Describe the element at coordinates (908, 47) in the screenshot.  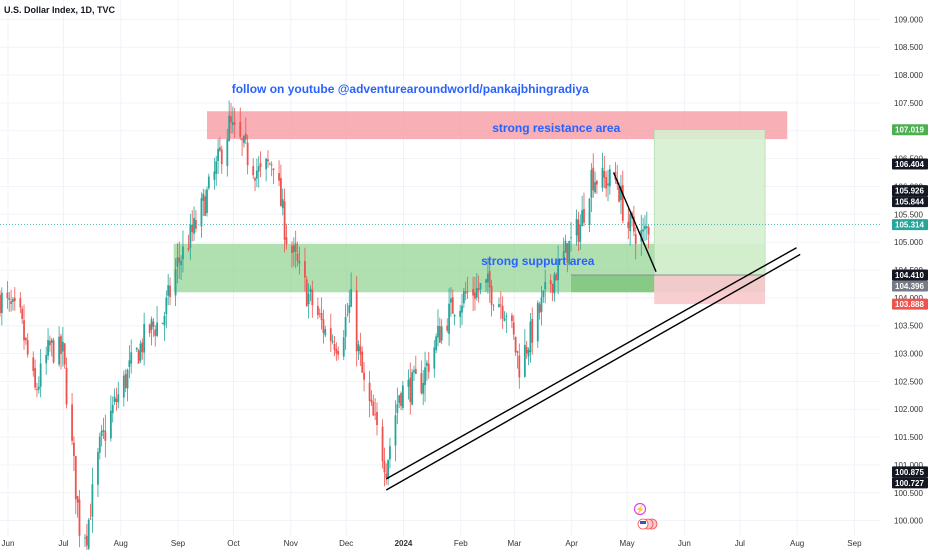
I see `y-tick-label: 108.500` at that location.